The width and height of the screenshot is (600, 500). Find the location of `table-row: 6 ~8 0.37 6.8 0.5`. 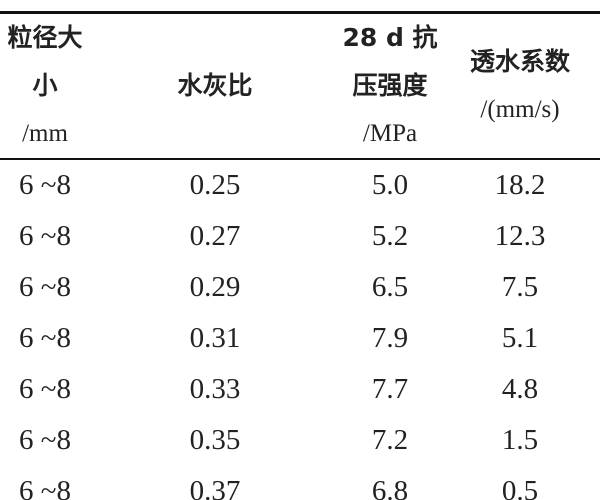

table-row: 6 ~8 0.37 6.8 0.5 is located at coordinates (300, 483).